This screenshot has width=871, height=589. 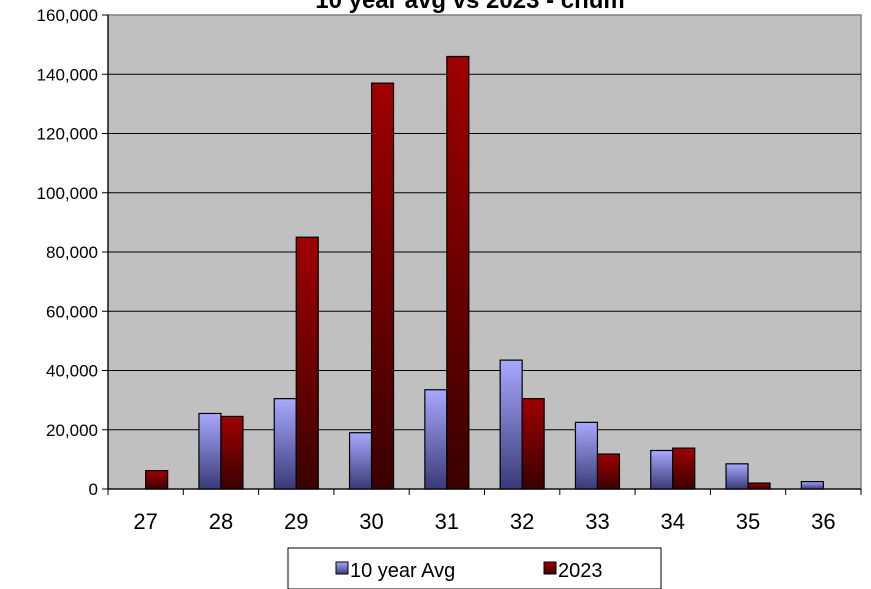 I want to click on legend: 10 year Avg 2023, so click(x=474, y=568).